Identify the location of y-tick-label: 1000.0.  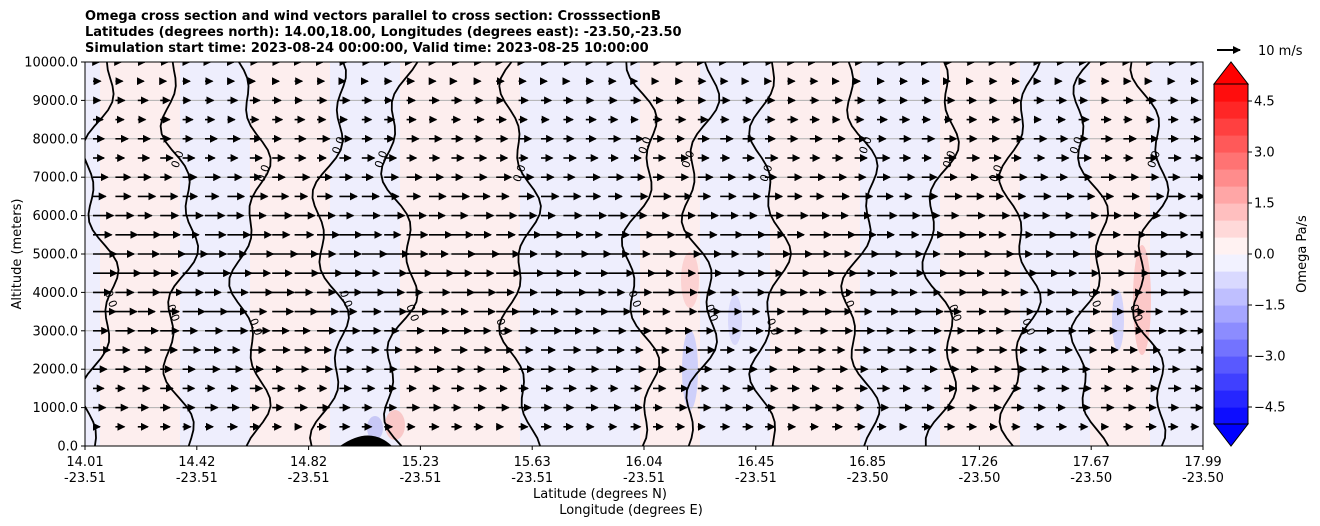
(56, 408).